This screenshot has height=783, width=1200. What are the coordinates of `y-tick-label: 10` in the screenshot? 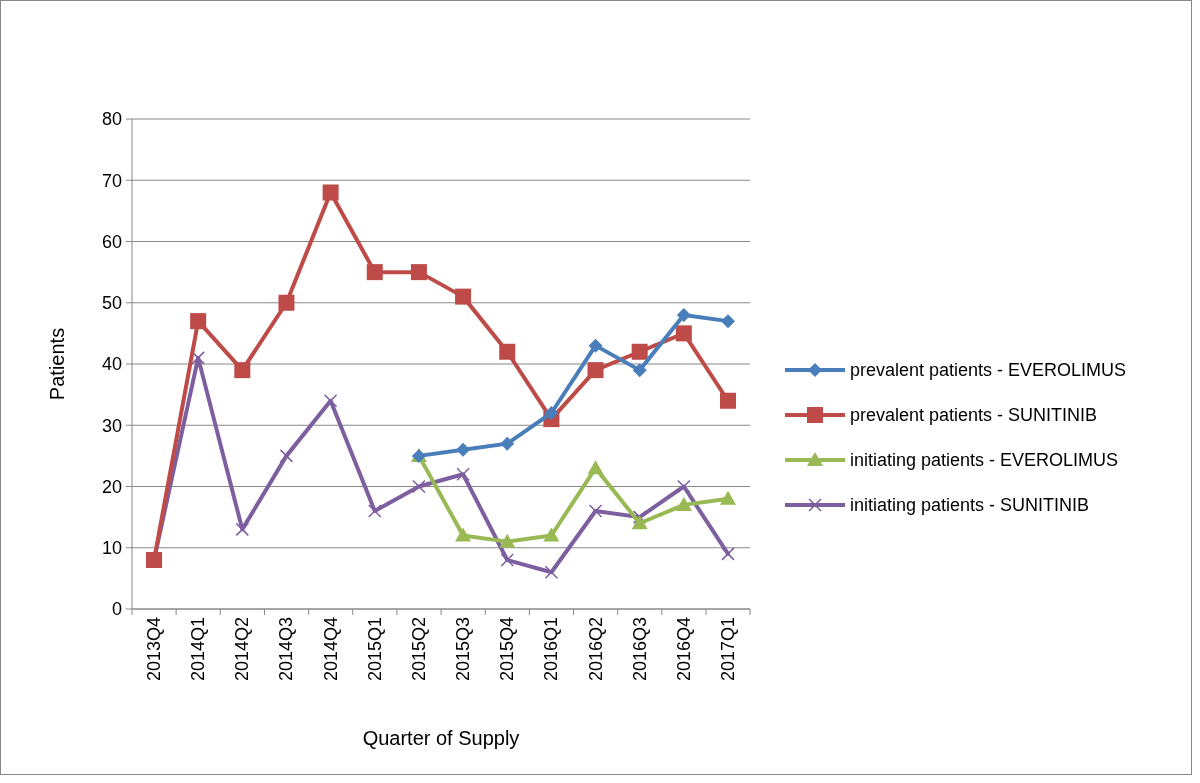 It's located at (111, 548).